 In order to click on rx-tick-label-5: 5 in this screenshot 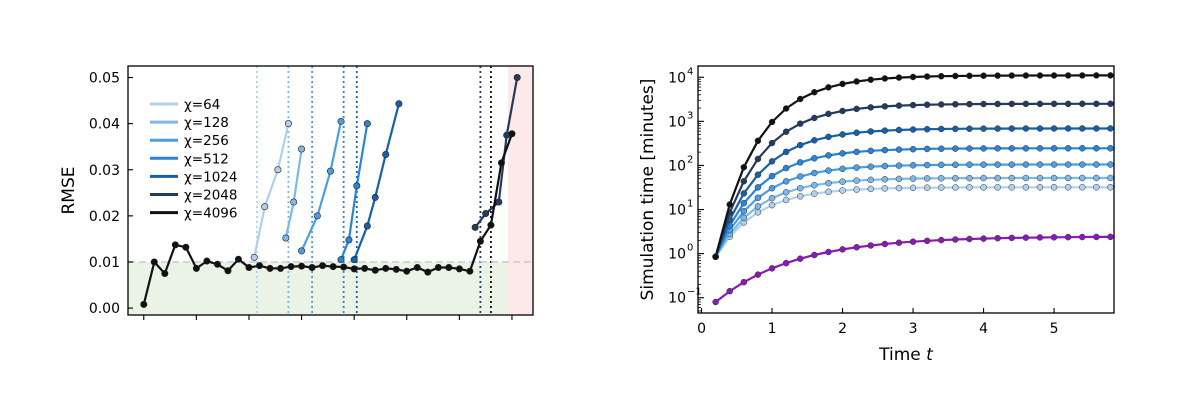, I will do `click(1054, 329)`.